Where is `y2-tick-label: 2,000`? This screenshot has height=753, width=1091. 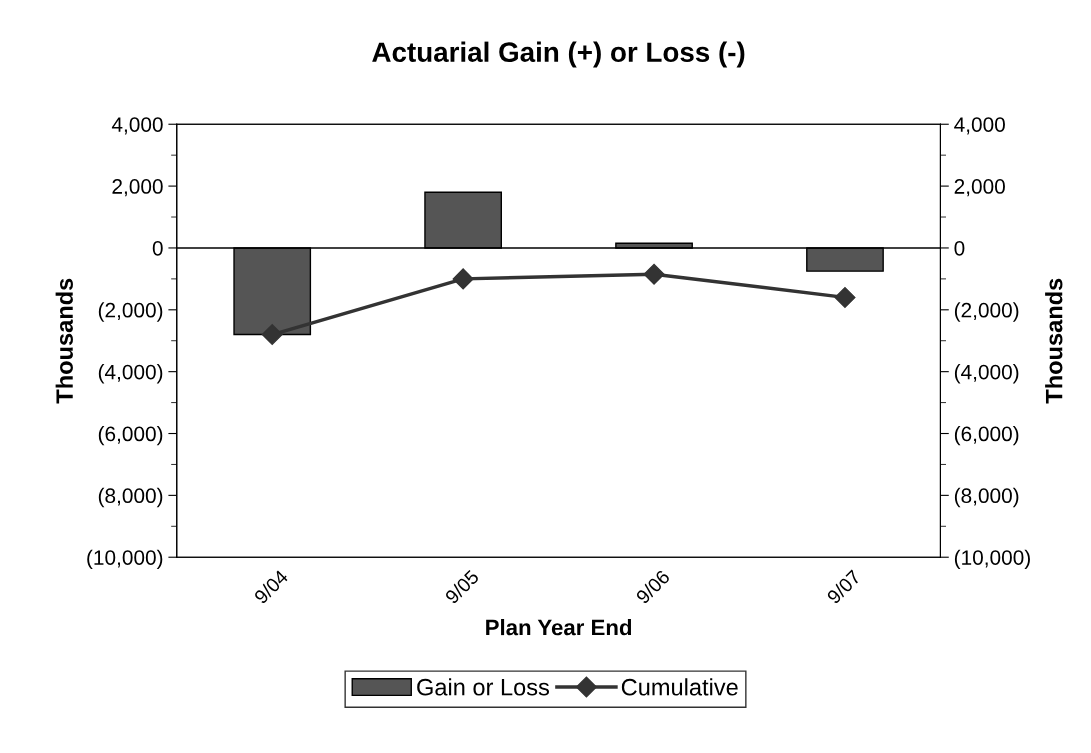 y2-tick-label: 2,000 is located at coordinates (979, 188).